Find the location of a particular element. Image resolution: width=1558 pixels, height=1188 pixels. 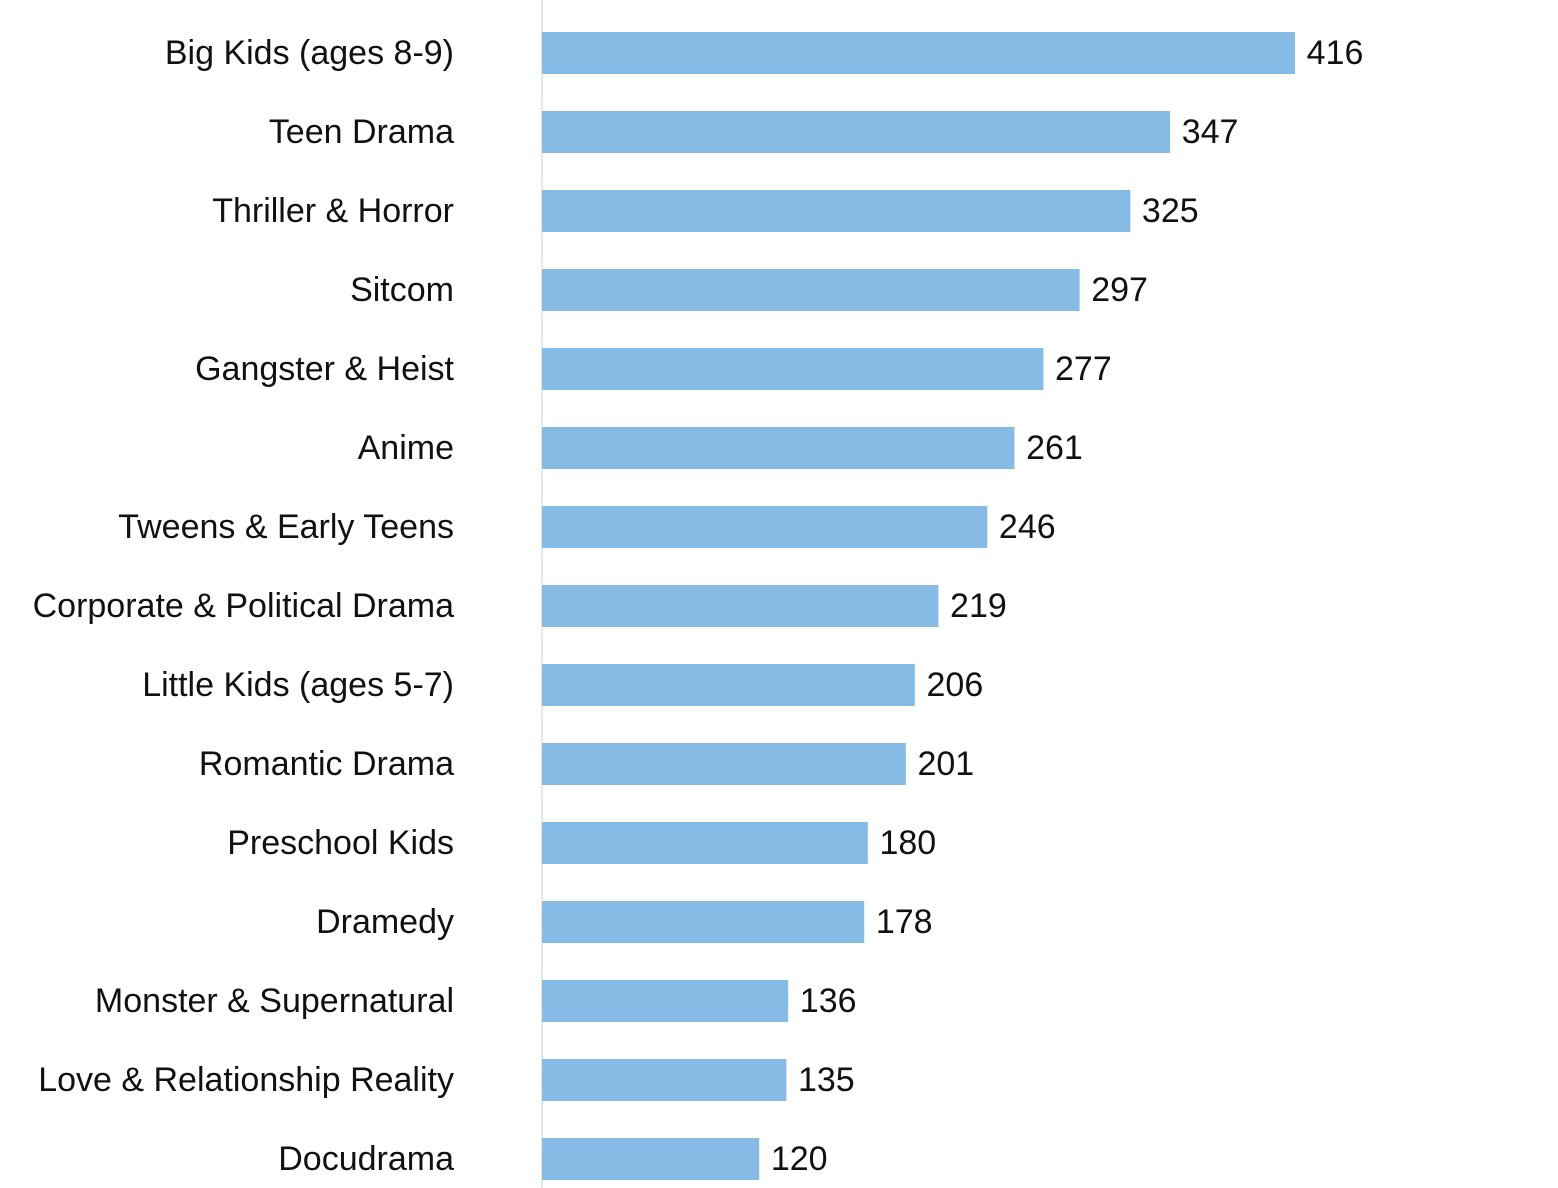

value-label-9: 201 is located at coordinates (945, 764).